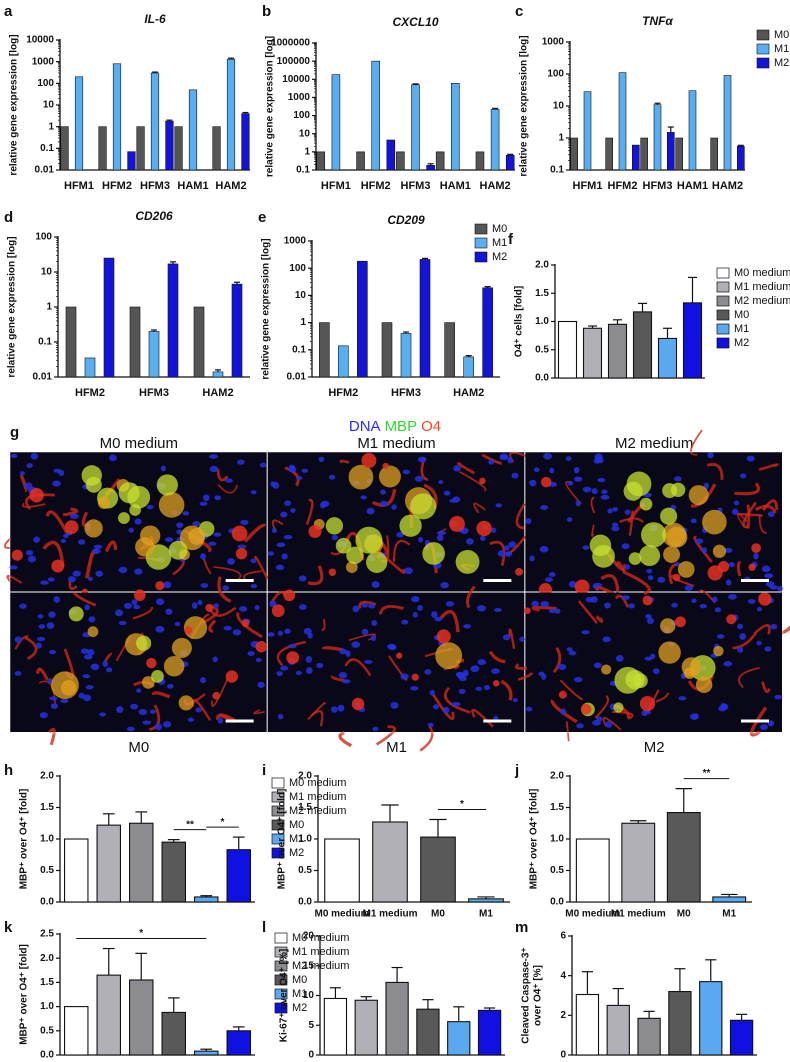 This screenshot has height=1062, width=790. I want to click on chart-title: CD209, so click(406, 220).